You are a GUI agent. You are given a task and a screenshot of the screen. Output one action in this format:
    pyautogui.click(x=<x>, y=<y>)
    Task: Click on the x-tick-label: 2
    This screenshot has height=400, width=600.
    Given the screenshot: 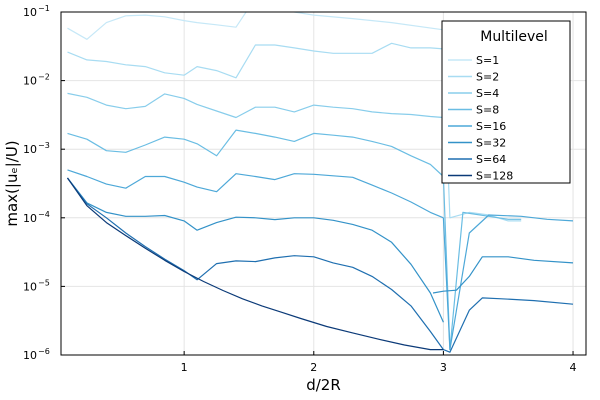 What is the action you would take?
    pyautogui.click(x=313, y=367)
    